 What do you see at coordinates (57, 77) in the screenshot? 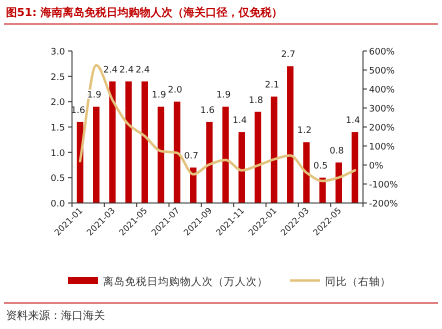
I see `y-tick-label: 2.5` at bounding box center [57, 77].